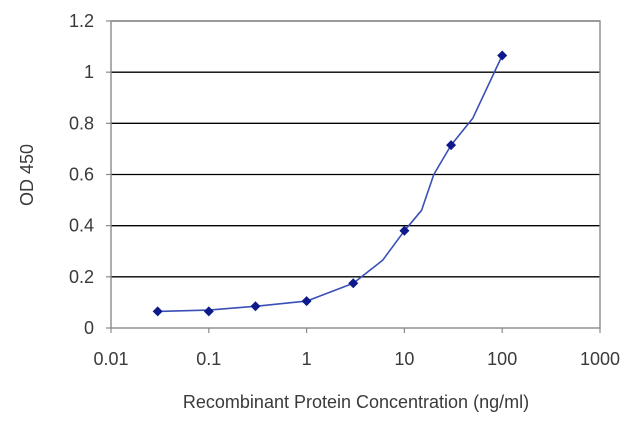  What do you see at coordinates (502, 359) in the screenshot?
I see `x-tick-label-4: 100` at bounding box center [502, 359].